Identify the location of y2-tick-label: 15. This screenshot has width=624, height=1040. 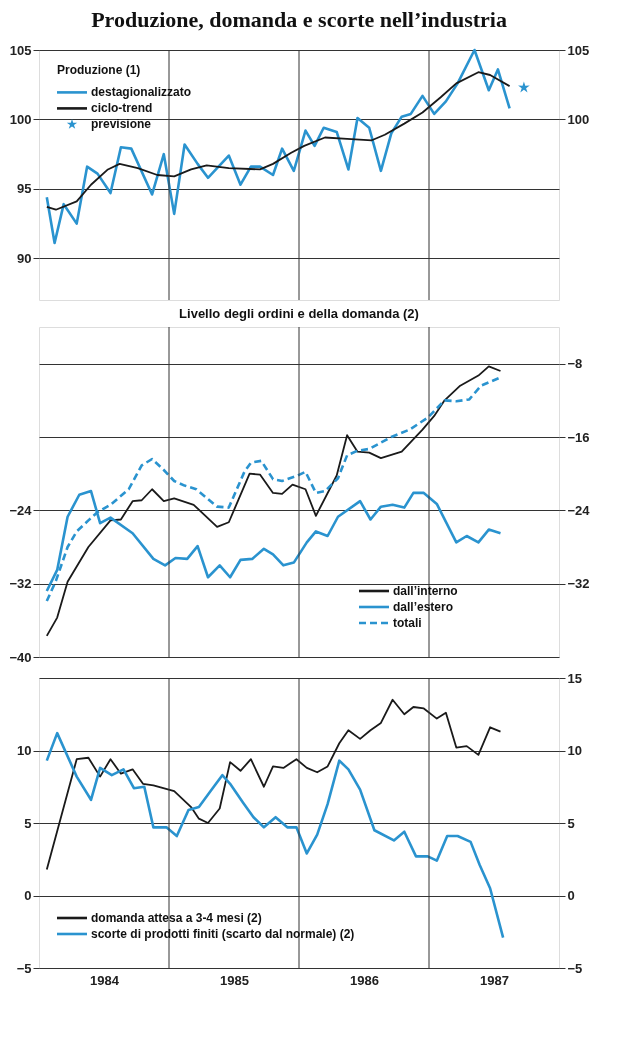
(574, 678).